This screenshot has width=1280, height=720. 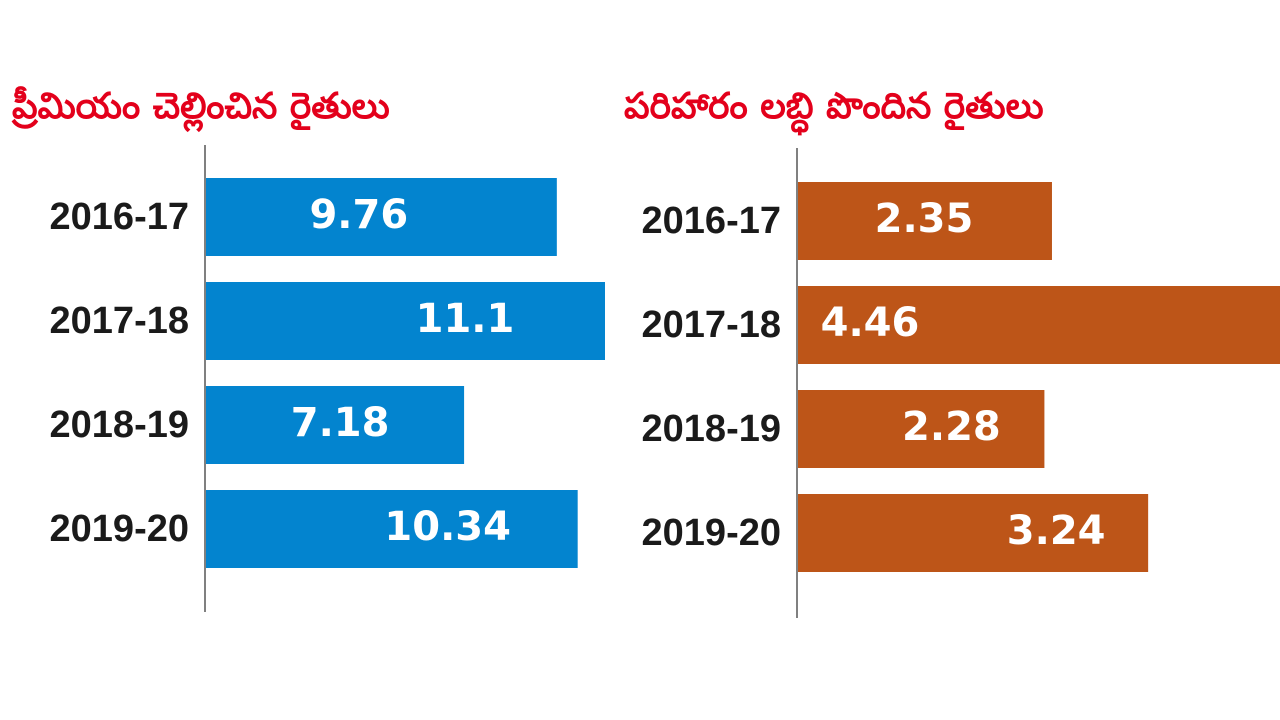 I want to click on value-label-2018-19: 2.28, so click(x=951, y=427).